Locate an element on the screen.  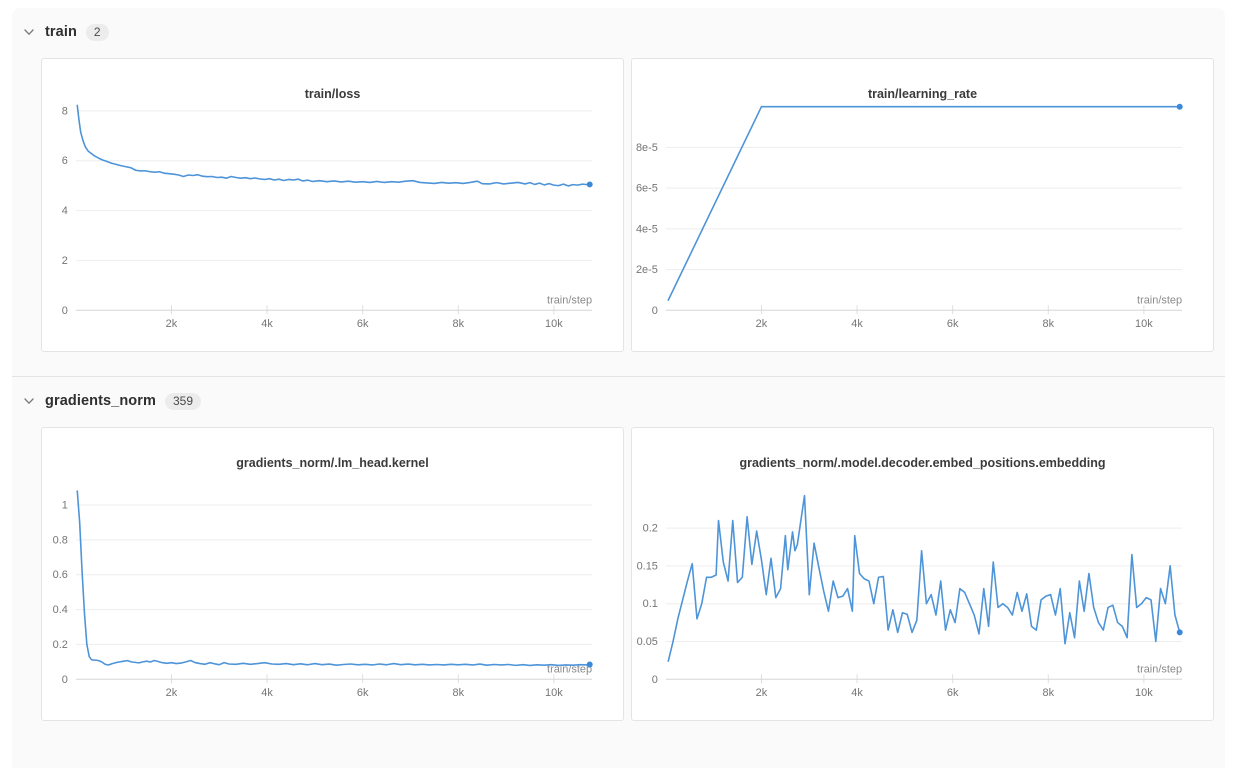
svg-text: 8 is located at coordinates (65, 111).